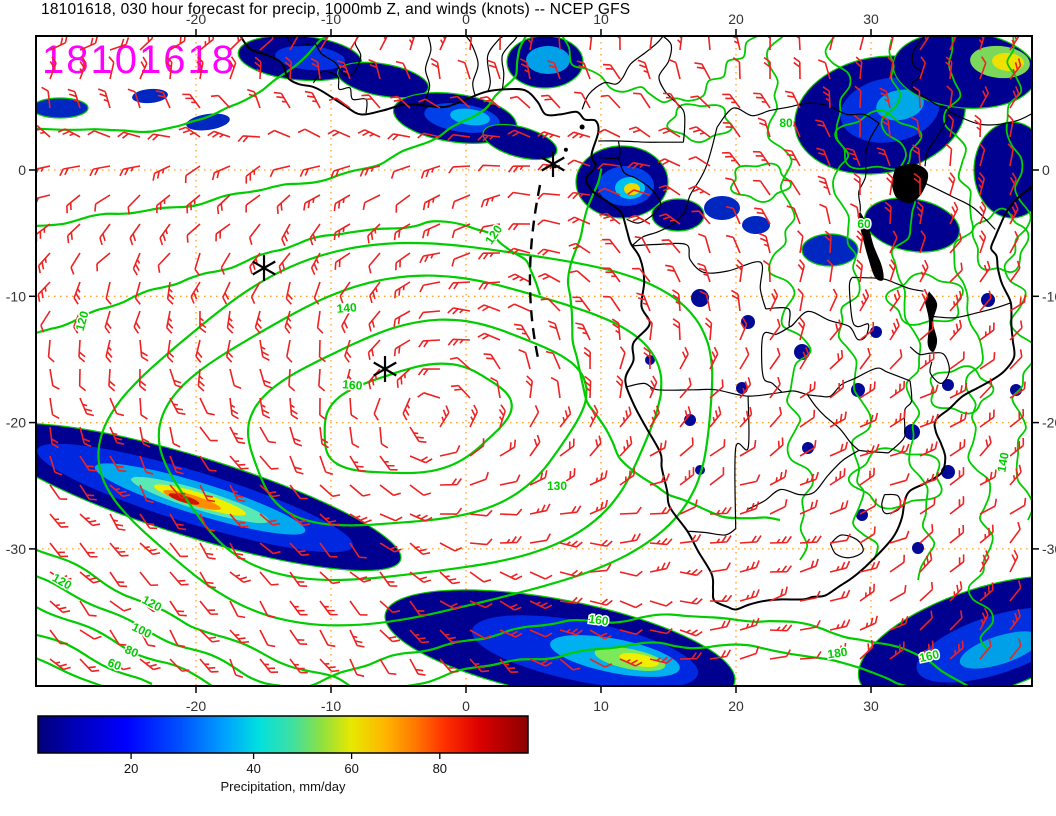 The image size is (1056, 816). I want to click on colorbar-caption: Precipitation, mm/day, so click(283, 786).